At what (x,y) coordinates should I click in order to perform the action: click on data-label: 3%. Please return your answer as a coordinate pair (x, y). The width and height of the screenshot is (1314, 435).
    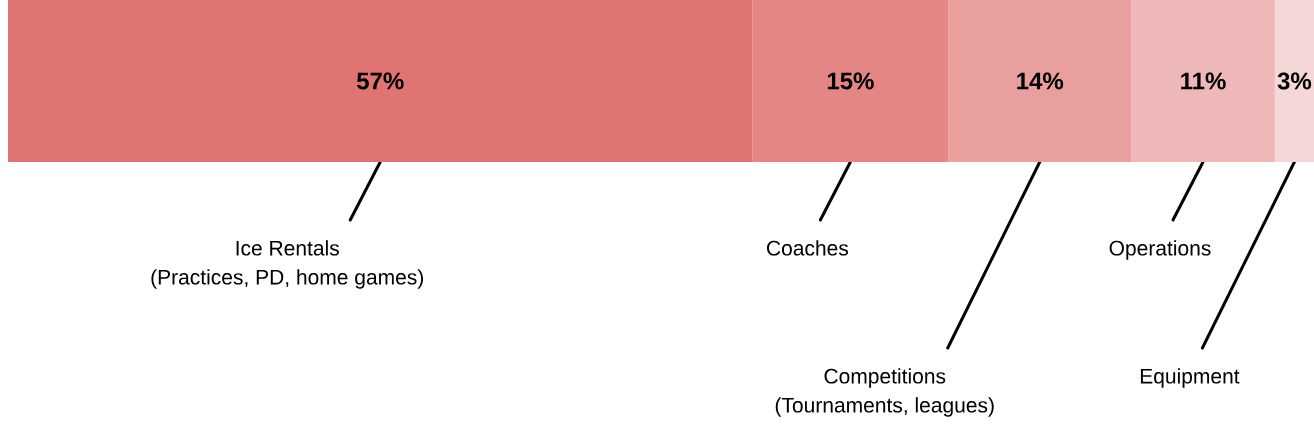
    Looking at the image, I should click on (1294, 81).